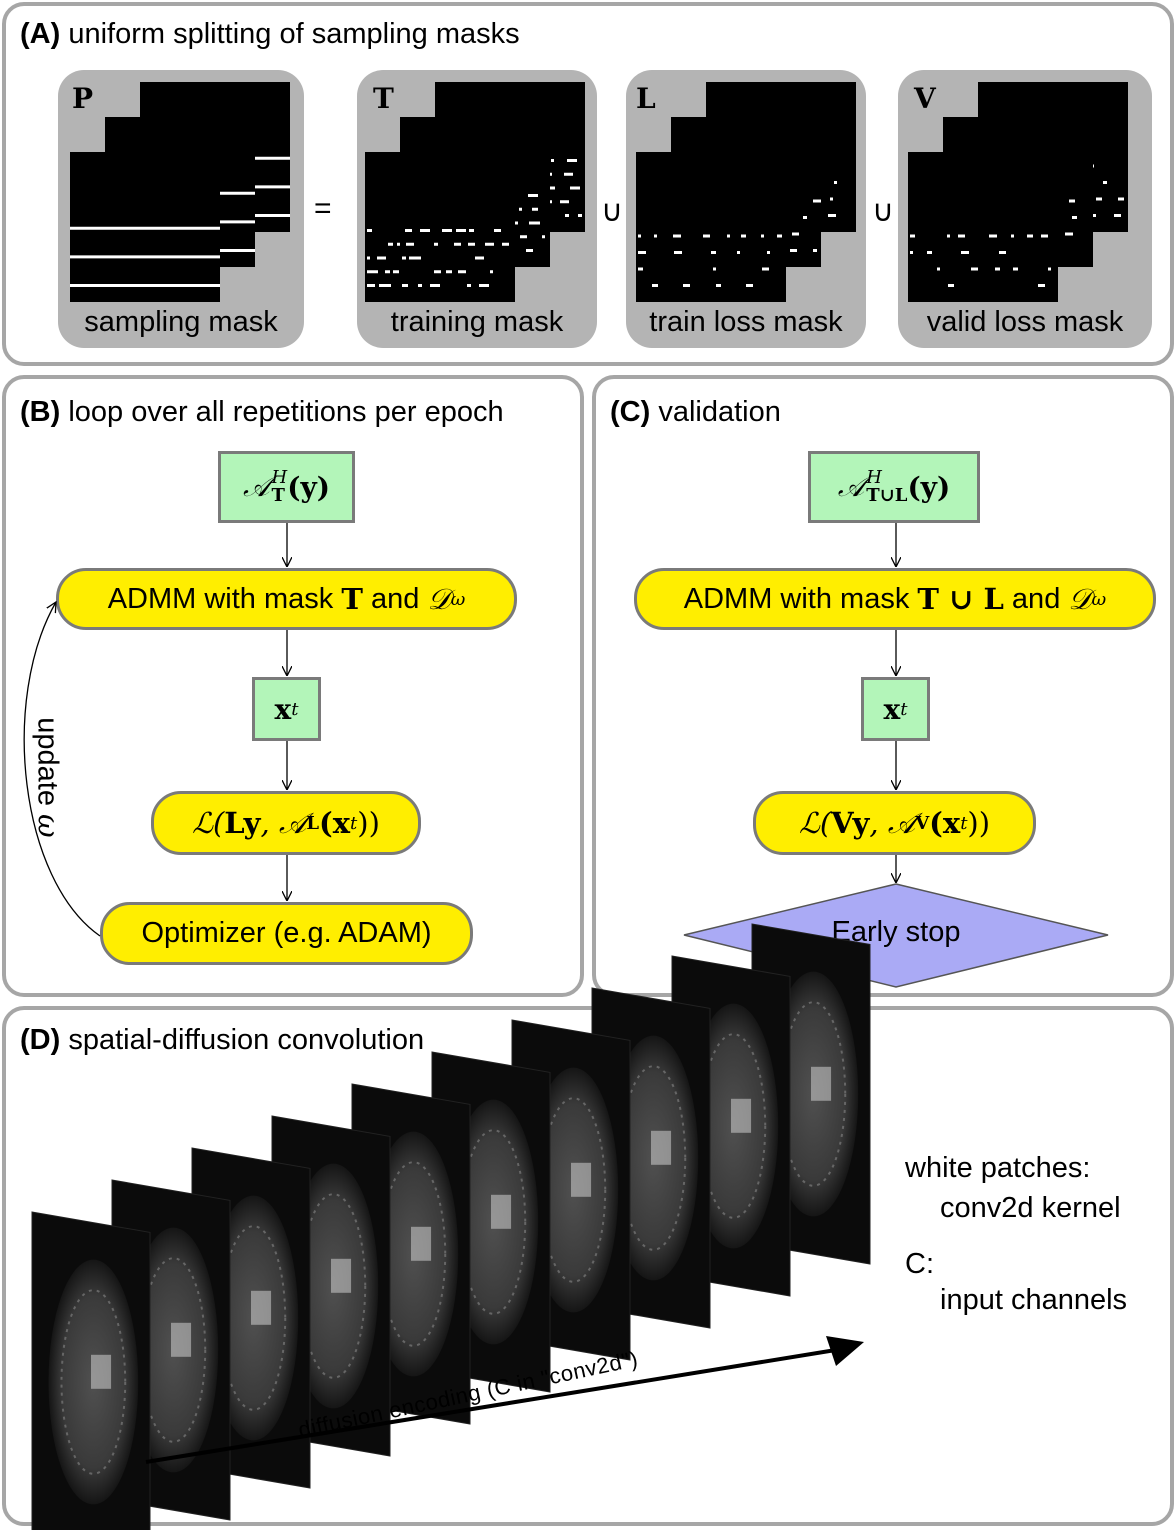 This screenshot has width=1176, height=1530. I want to click on optimizer-box: Optimizer (e.g. ADAM), so click(286, 933).